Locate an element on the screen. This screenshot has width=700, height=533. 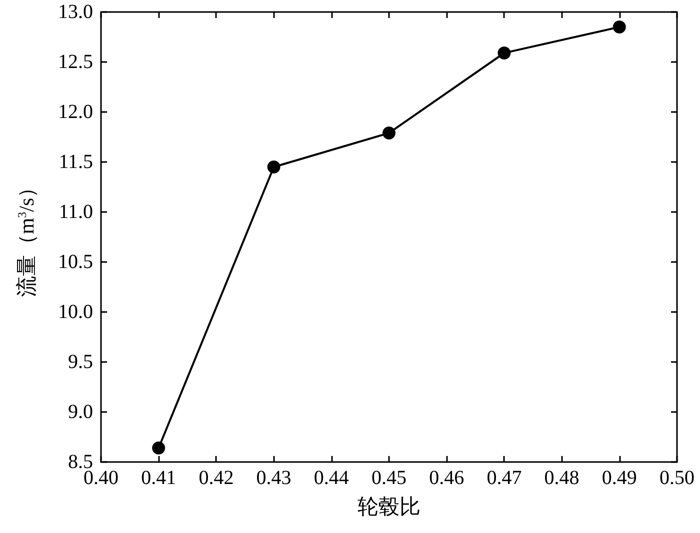
x-tick-label: 0.41 is located at coordinates (158, 478).